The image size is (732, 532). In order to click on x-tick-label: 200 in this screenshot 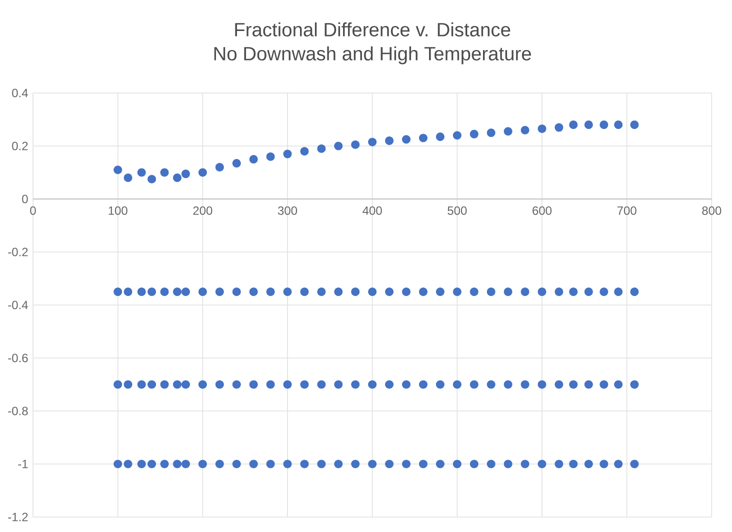, I will do `click(202, 210)`.